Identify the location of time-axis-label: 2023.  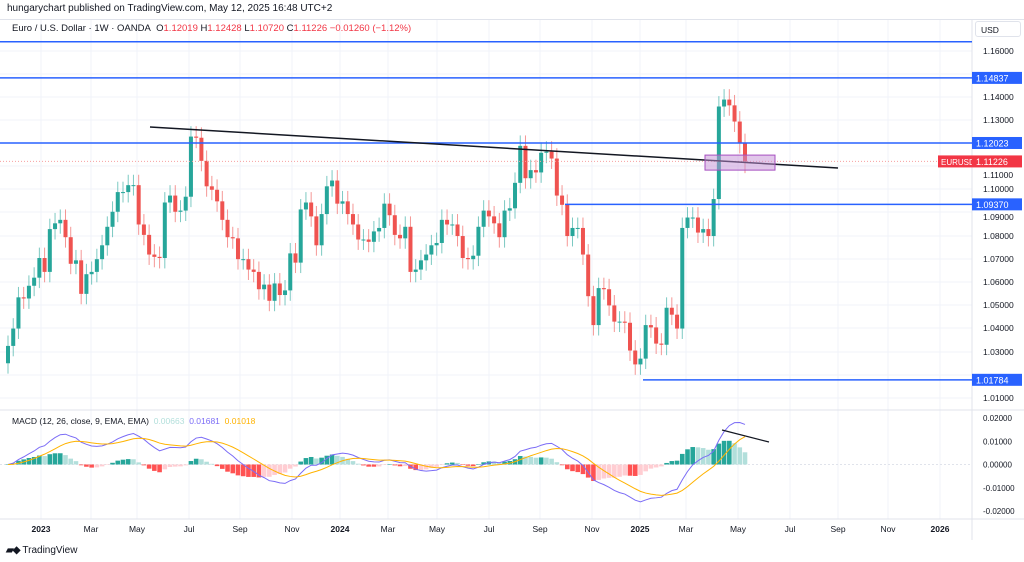
(41, 529).